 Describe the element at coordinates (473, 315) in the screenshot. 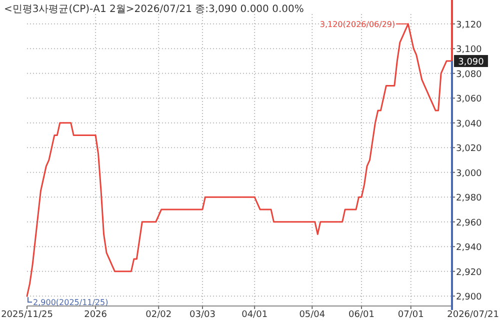

I see `annotation: 2026/07/21` at that location.